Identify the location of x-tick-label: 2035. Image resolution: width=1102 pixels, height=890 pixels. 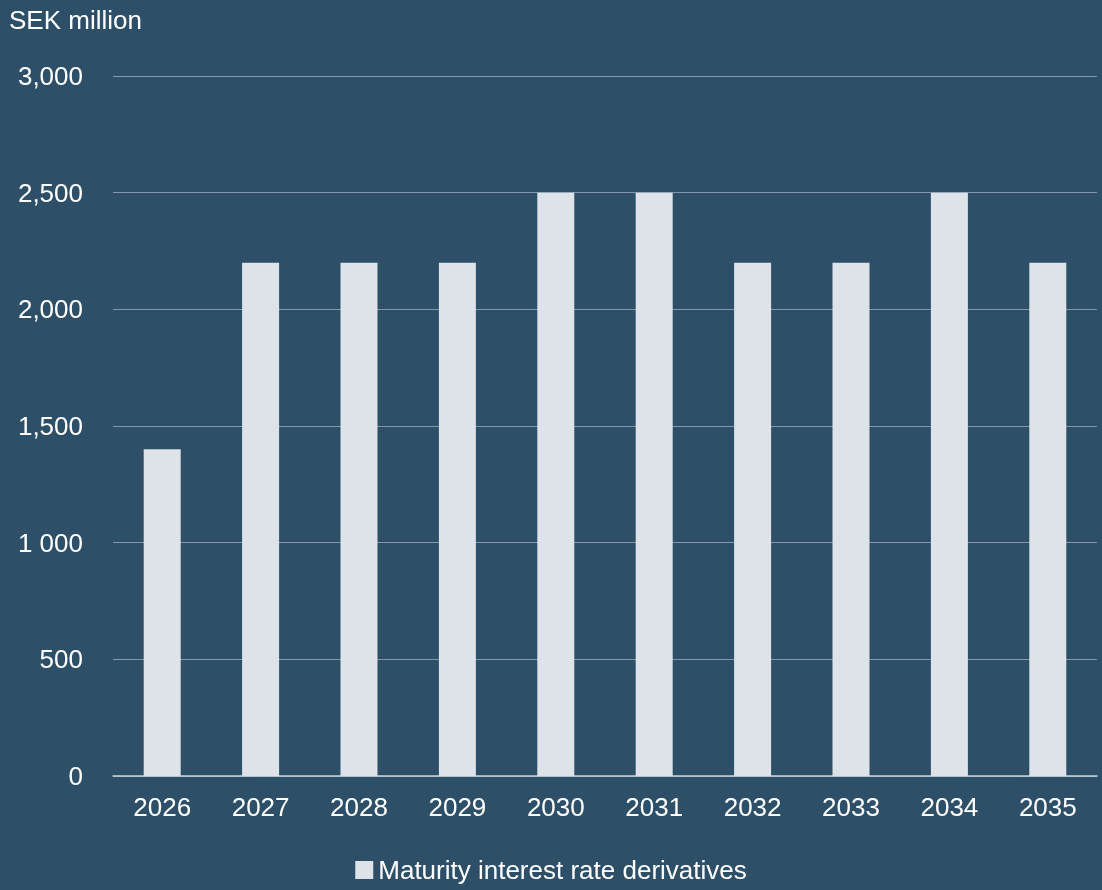
(1047, 807).